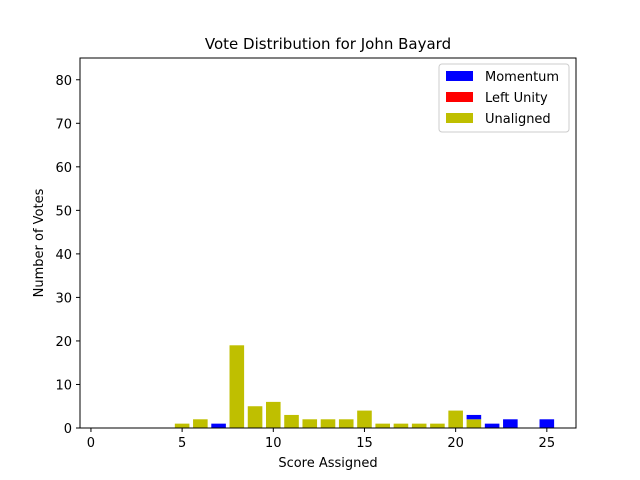 This screenshot has width=640, height=480. I want to click on y-axis-ticks: 0 10 20 30 40 50 60 70 80, so click(67, 255).